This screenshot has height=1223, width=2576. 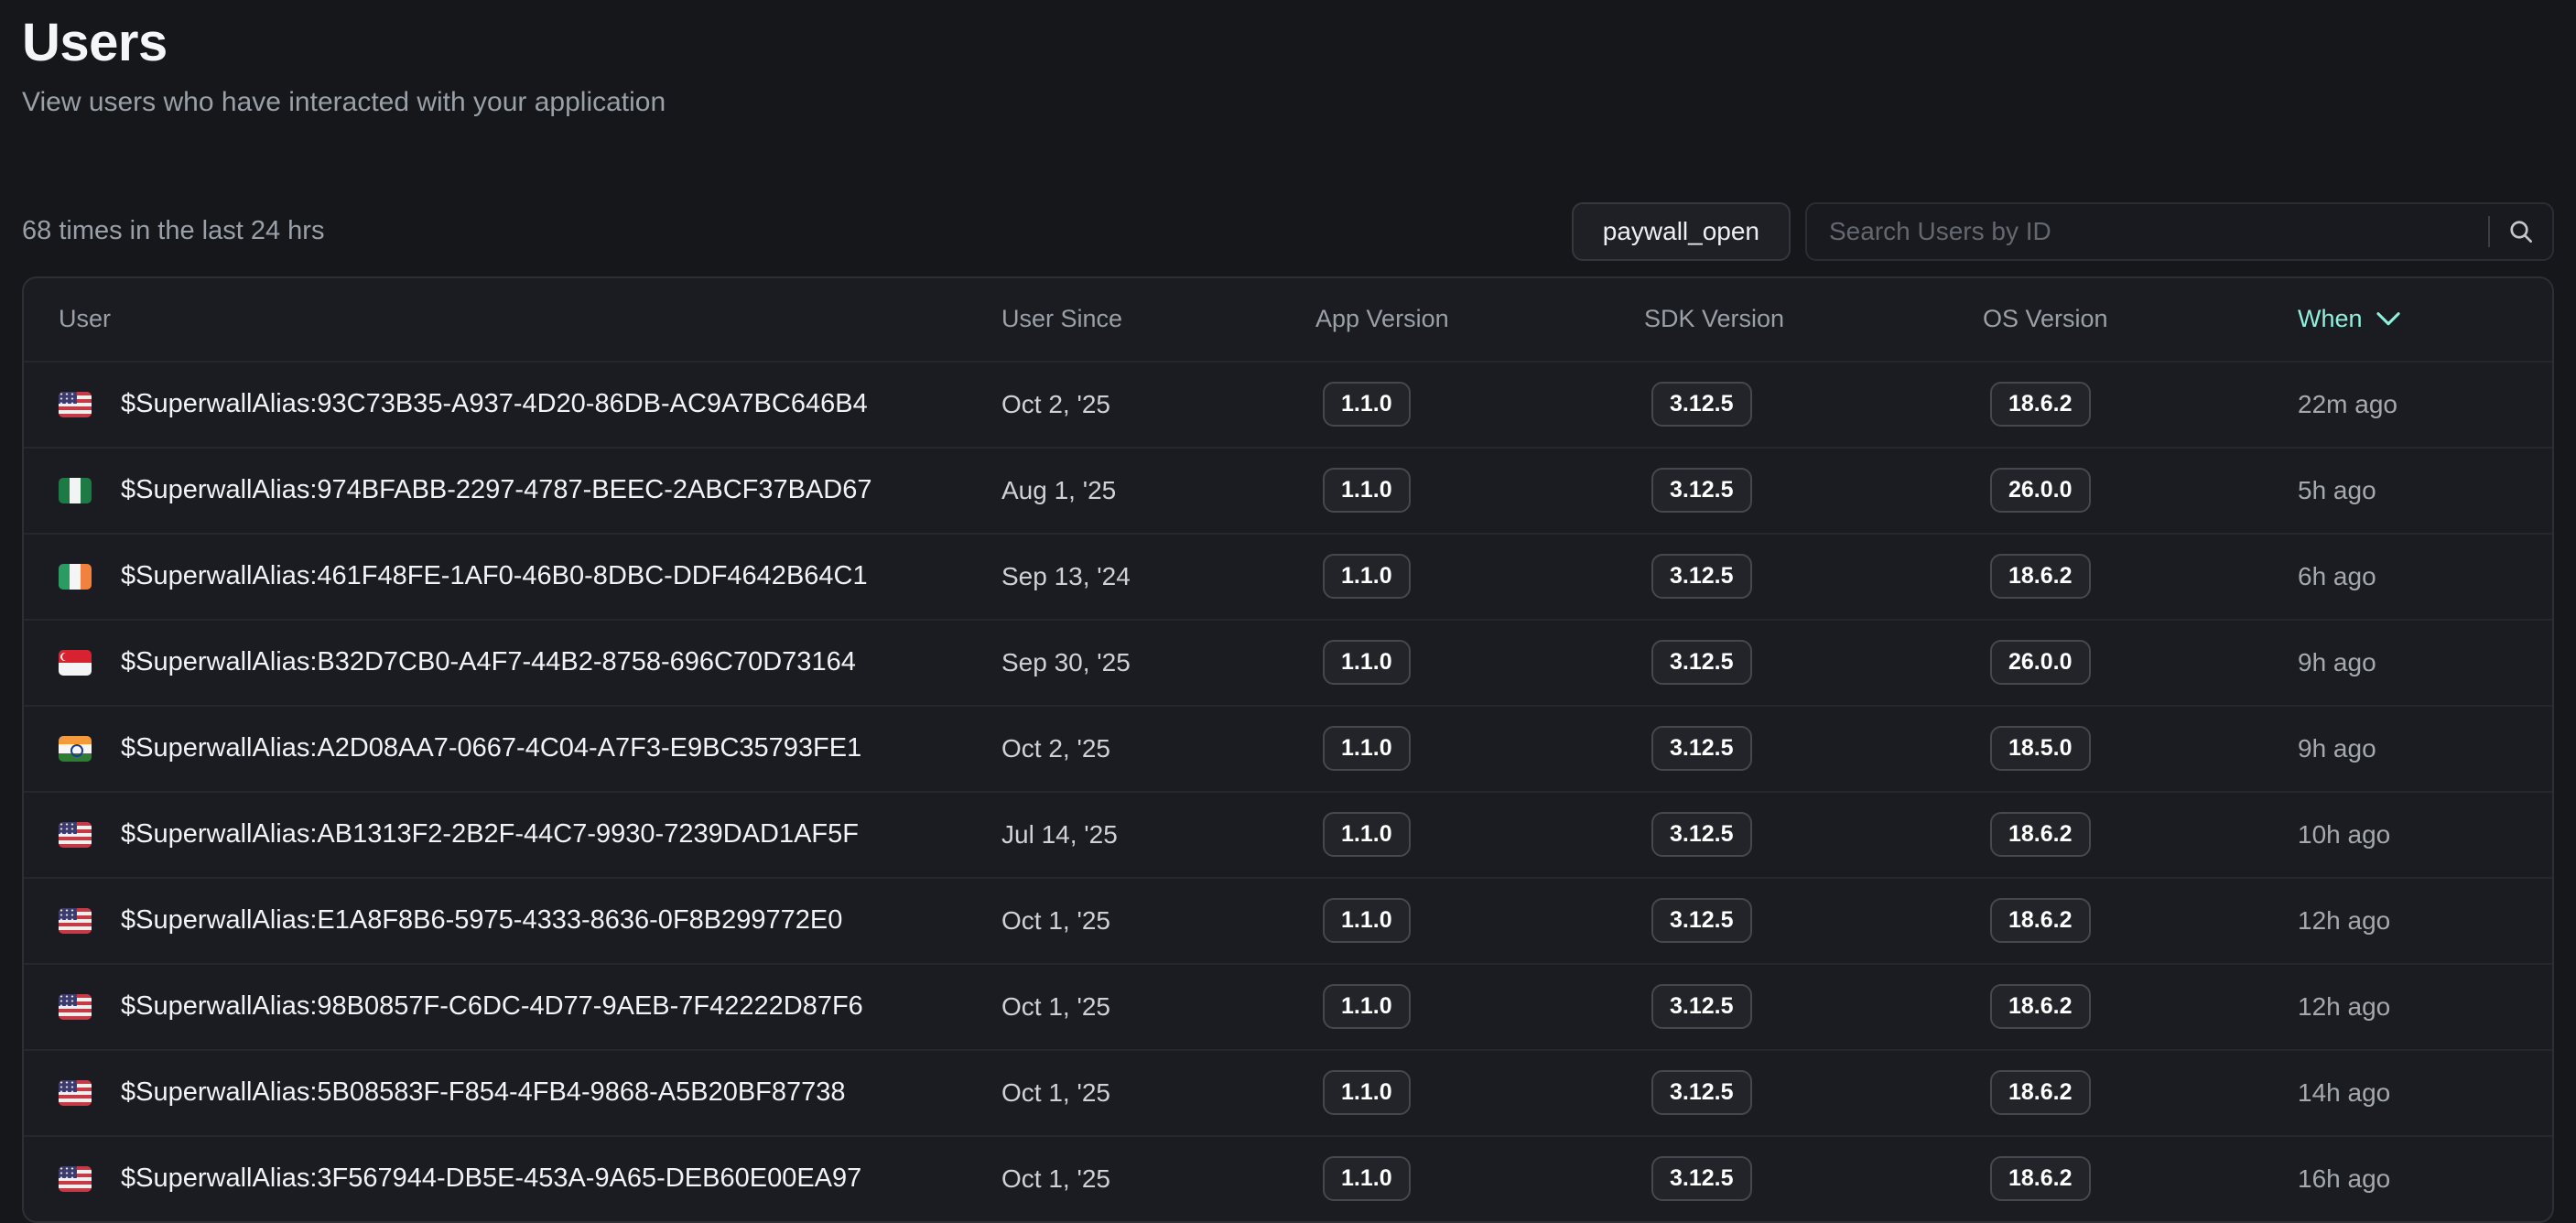 What do you see at coordinates (2345, 1178) in the screenshot?
I see `when-value: 16h ago` at bounding box center [2345, 1178].